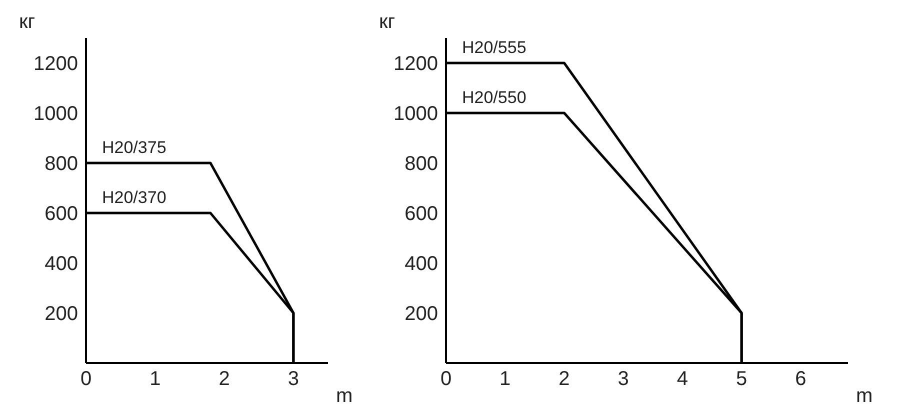 The image size is (900, 418). Describe the element at coordinates (134, 197) in the screenshot. I see `series-label: H20/370` at that location.